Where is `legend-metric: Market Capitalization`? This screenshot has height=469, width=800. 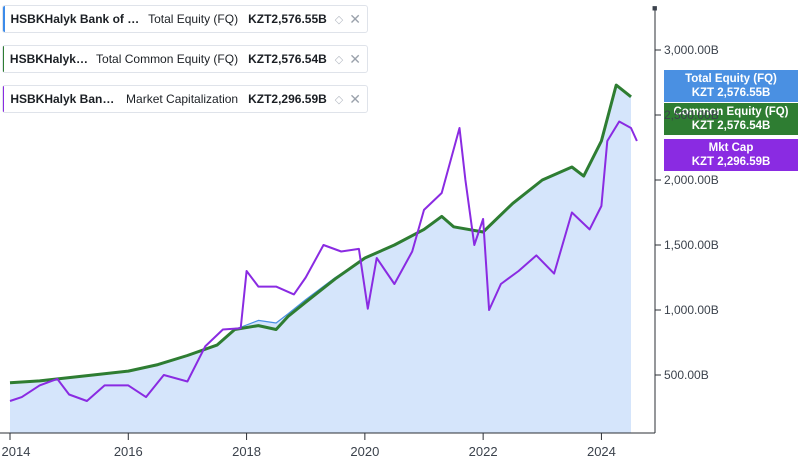
legend-metric: Market Capitalization is located at coordinates (182, 99).